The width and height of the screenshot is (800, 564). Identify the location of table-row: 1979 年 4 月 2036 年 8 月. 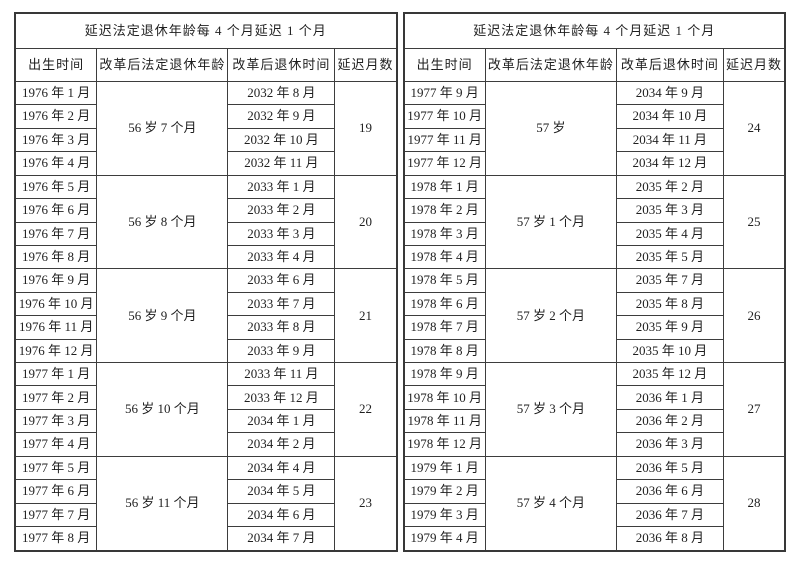
(594, 539).